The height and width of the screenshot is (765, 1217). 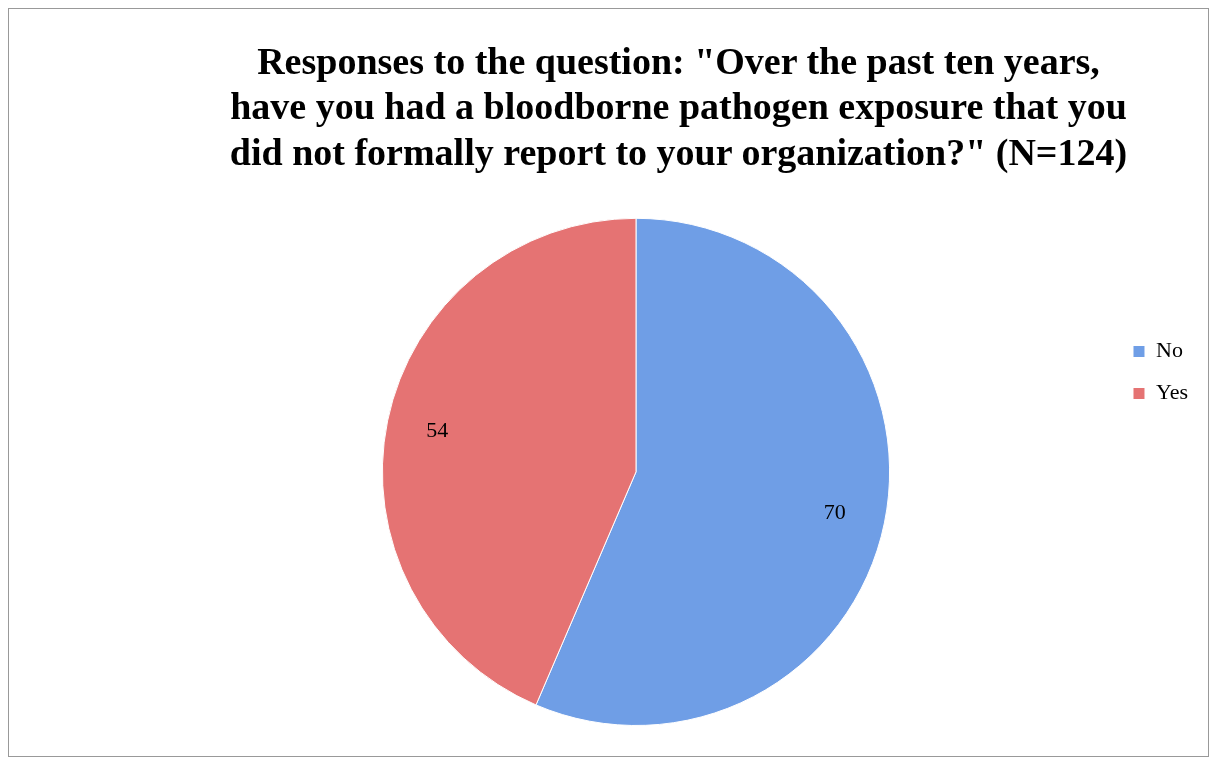 I want to click on legend-label: Yes, so click(x=1171, y=392).